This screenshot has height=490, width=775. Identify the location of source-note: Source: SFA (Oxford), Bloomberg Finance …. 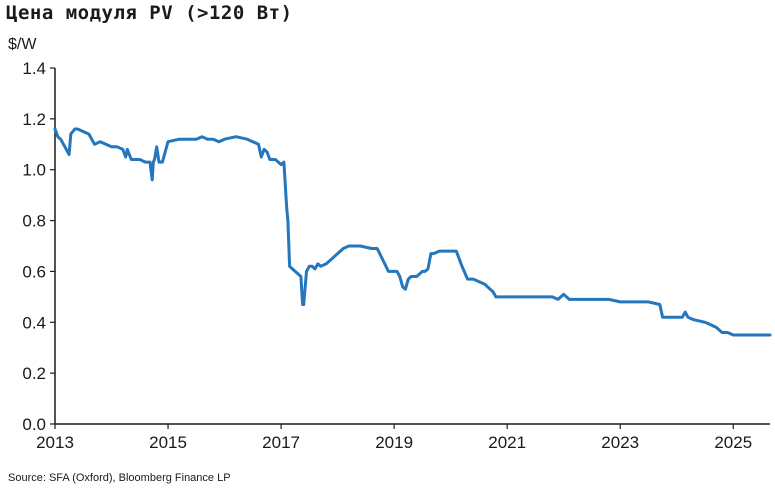
(119, 478).